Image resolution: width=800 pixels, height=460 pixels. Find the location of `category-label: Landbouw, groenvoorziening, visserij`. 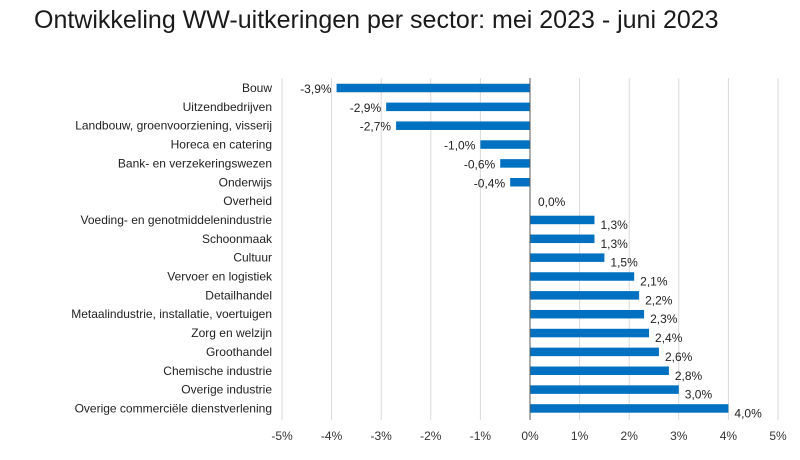

category-label: Landbouw, groenvoorziening, visserij is located at coordinates (173, 126).